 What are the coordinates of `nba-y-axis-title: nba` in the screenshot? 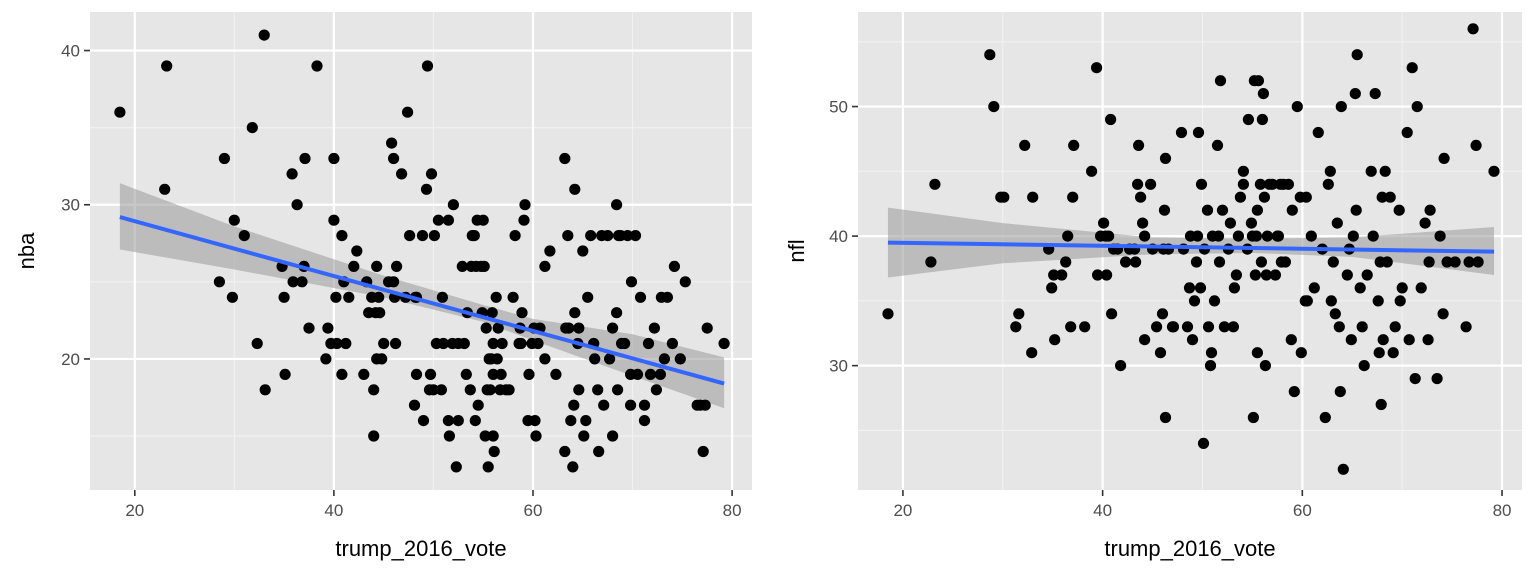 It's located at (26, 250).